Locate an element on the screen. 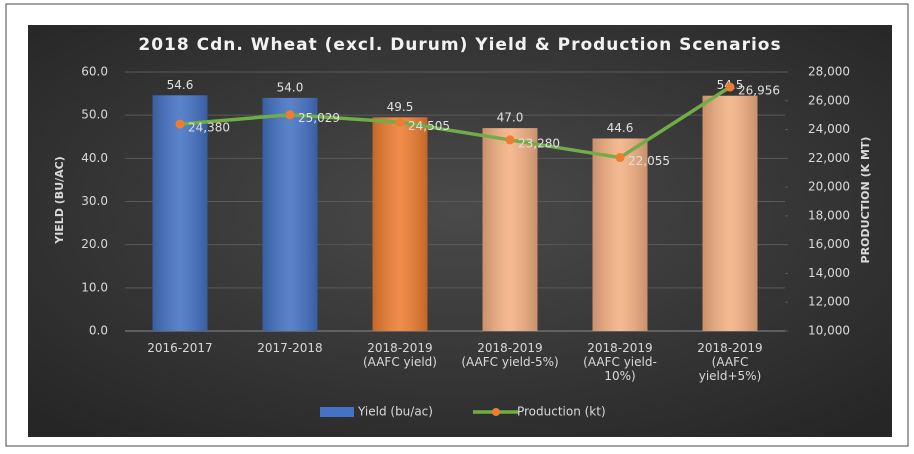 The image size is (914, 454). x-tick-label: 2018-2019 (AAFC yield+5%) is located at coordinates (730, 362).